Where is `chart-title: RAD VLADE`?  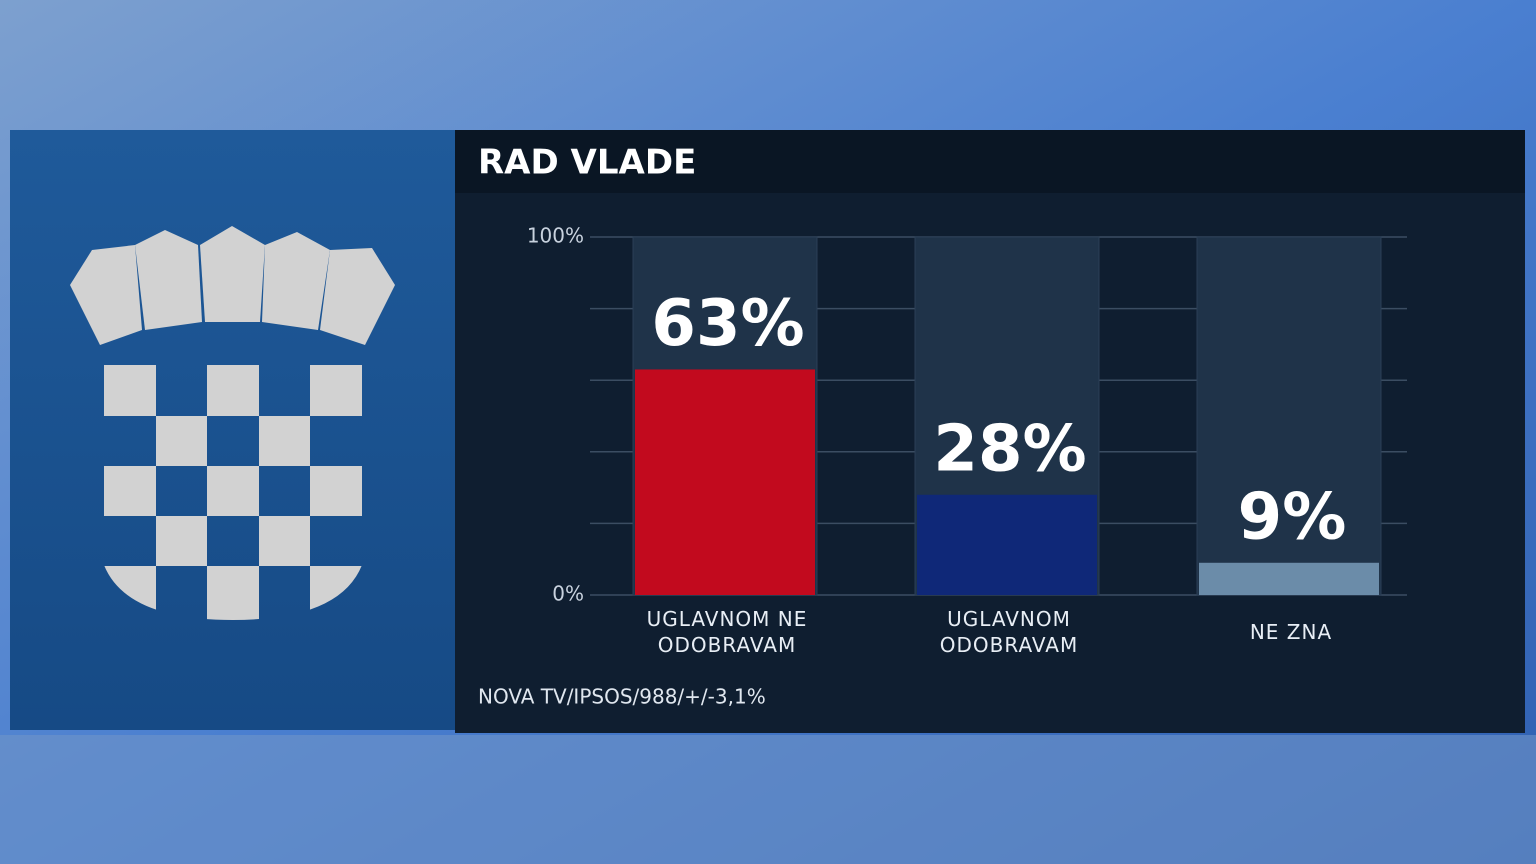 chart-title: RAD VLADE is located at coordinates (587, 163).